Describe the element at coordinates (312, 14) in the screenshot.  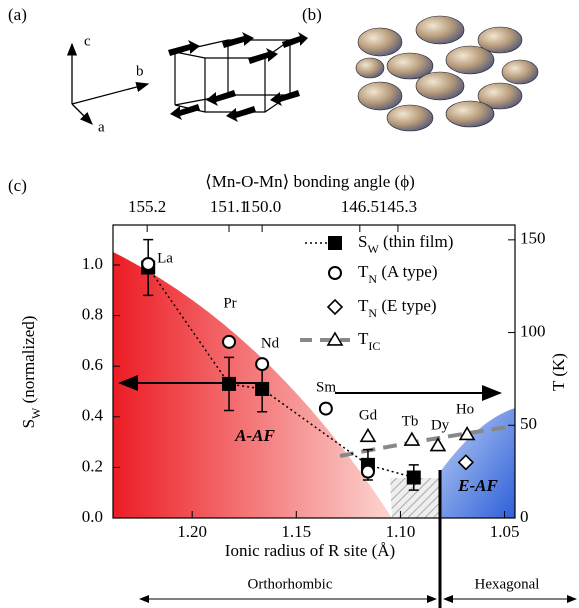
I see `panel-label: (b)` at that location.